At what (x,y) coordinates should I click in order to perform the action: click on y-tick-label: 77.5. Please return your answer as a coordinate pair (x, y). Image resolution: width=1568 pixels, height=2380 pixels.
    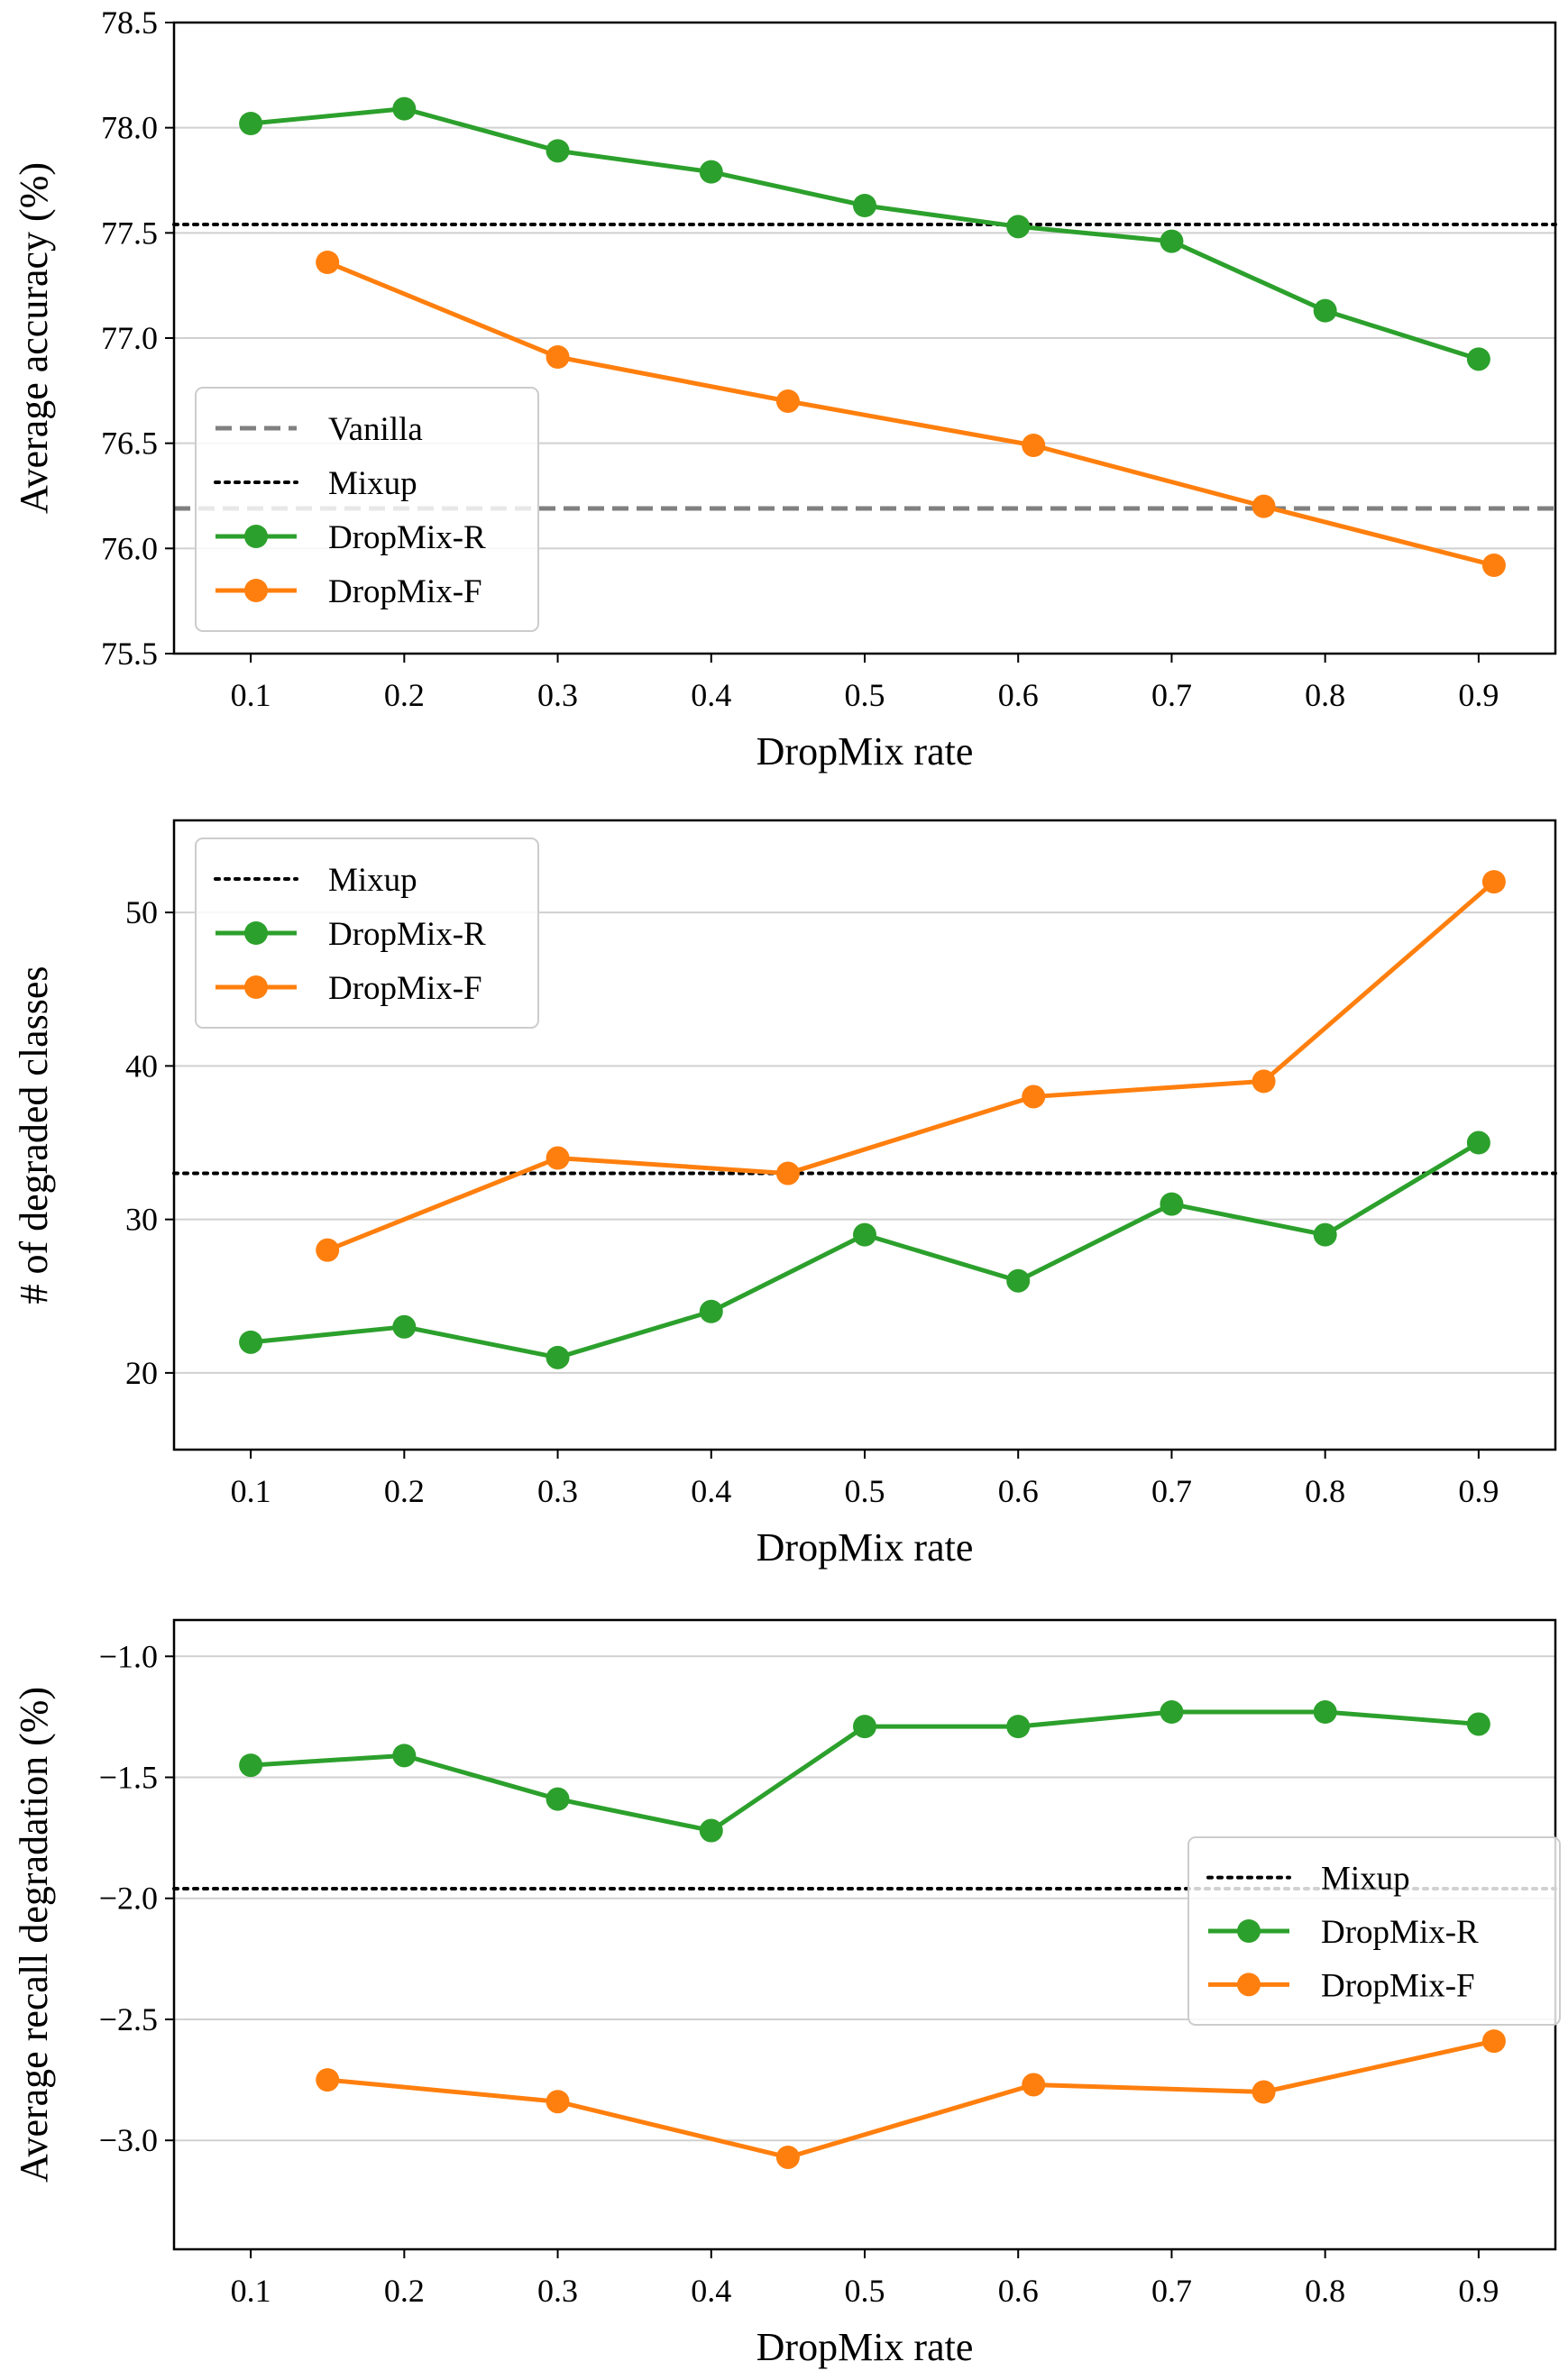
    Looking at the image, I should click on (129, 233).